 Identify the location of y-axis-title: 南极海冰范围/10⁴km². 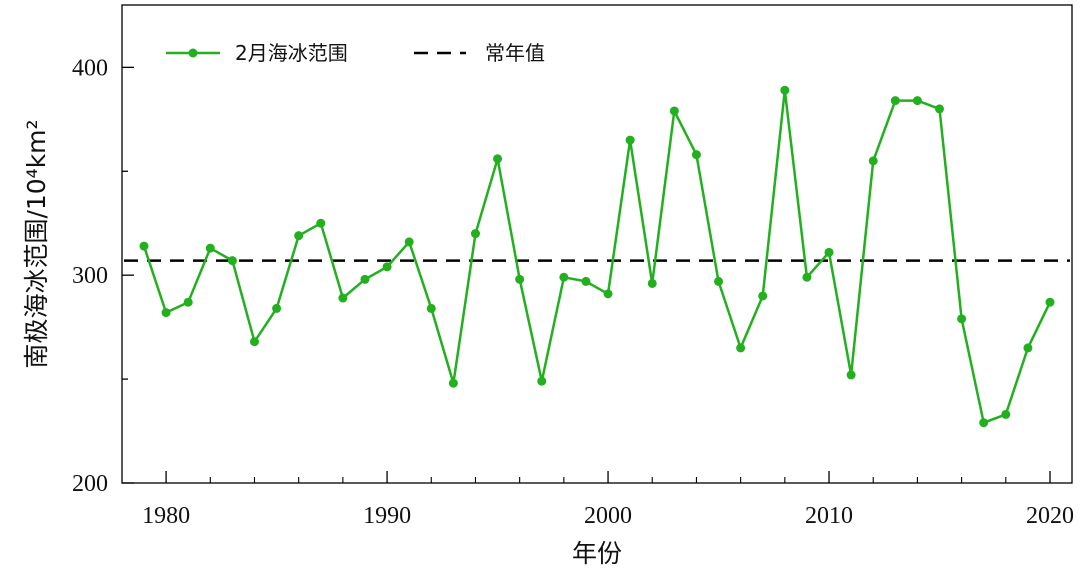
(36, 243).